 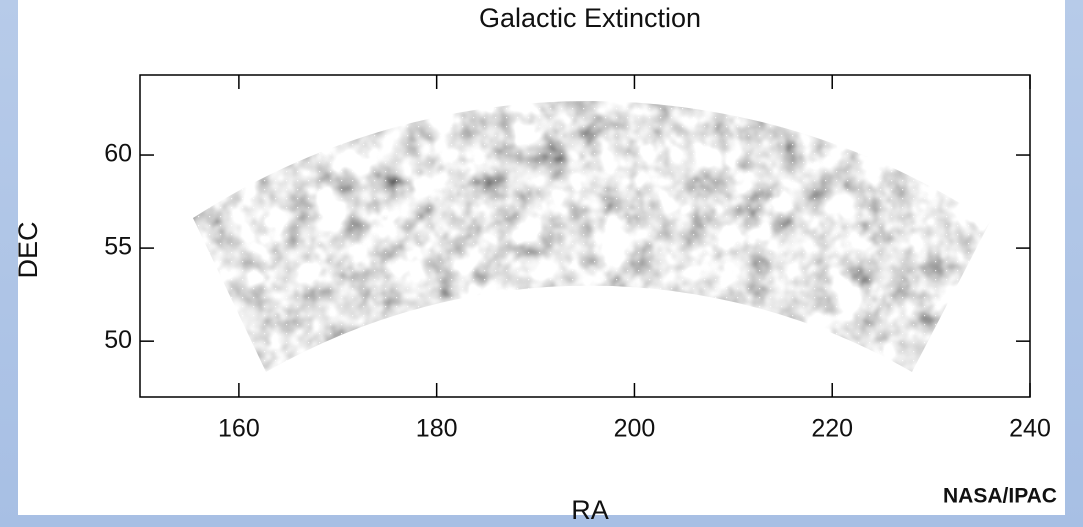 I want to click on x-tick-label: 180, so click(x=437, y=429).